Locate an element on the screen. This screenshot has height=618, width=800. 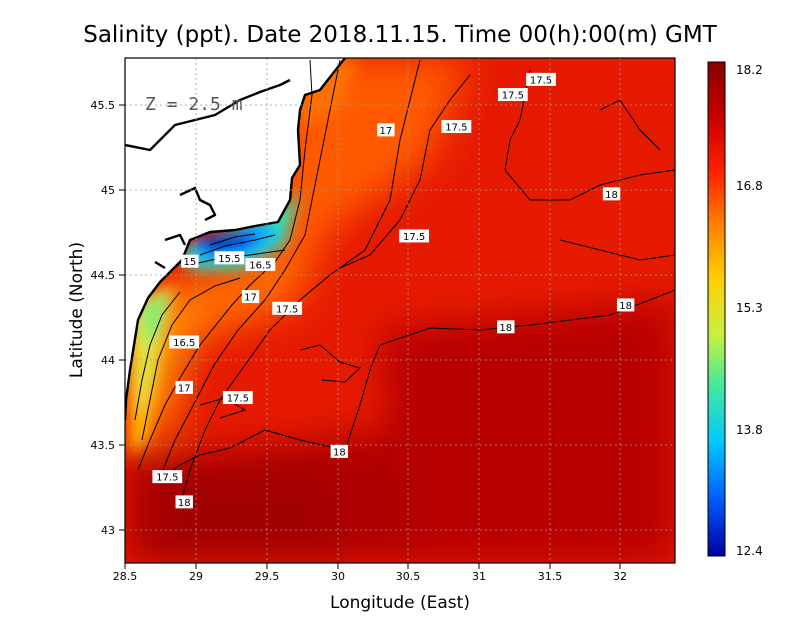
colorbar: 18.2 16.8 15.3 13.8 12.4 is located at coordinates (735, 309).